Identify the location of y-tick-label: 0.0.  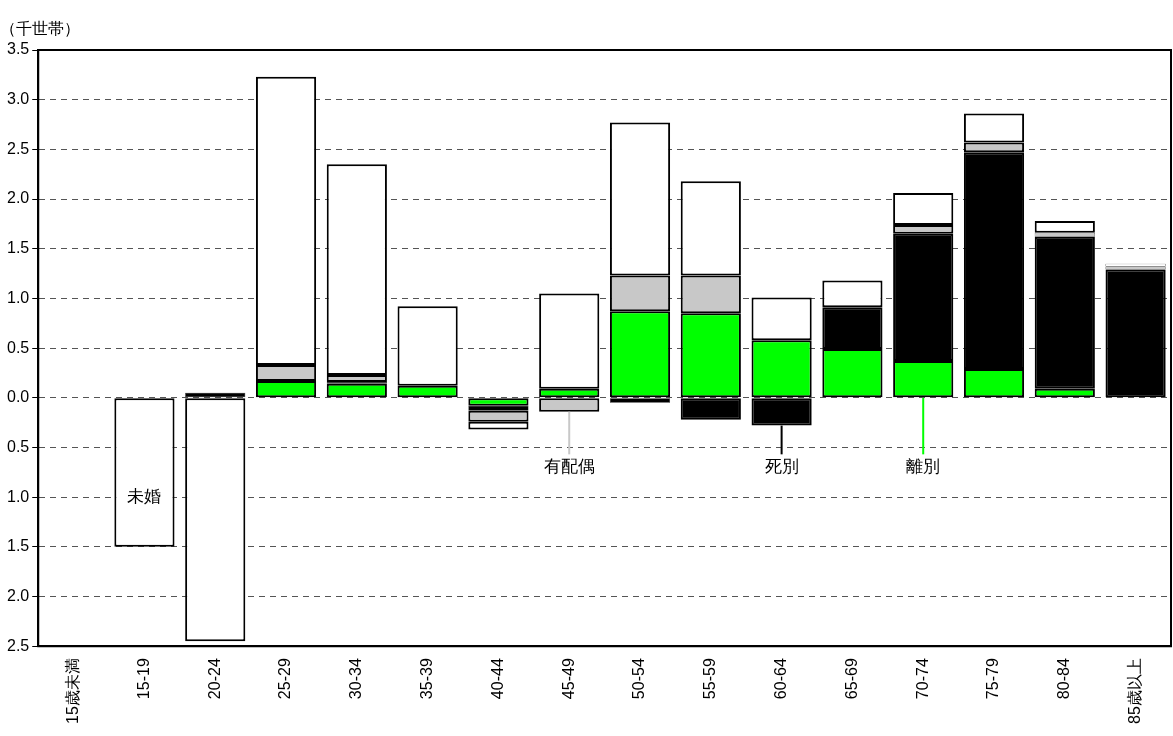
(18, 397).